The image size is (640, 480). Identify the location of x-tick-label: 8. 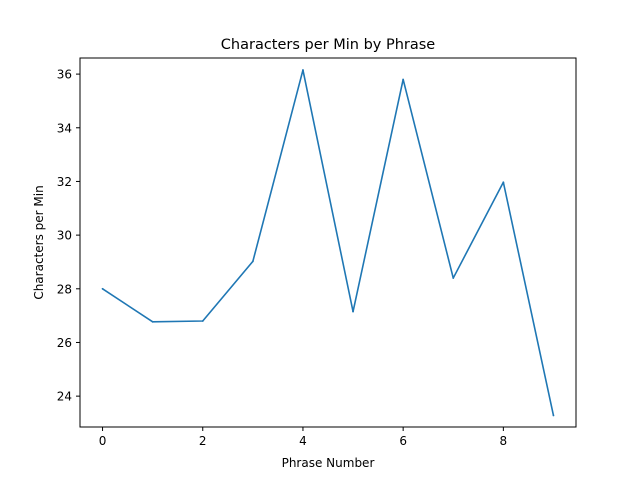
(504, 441).